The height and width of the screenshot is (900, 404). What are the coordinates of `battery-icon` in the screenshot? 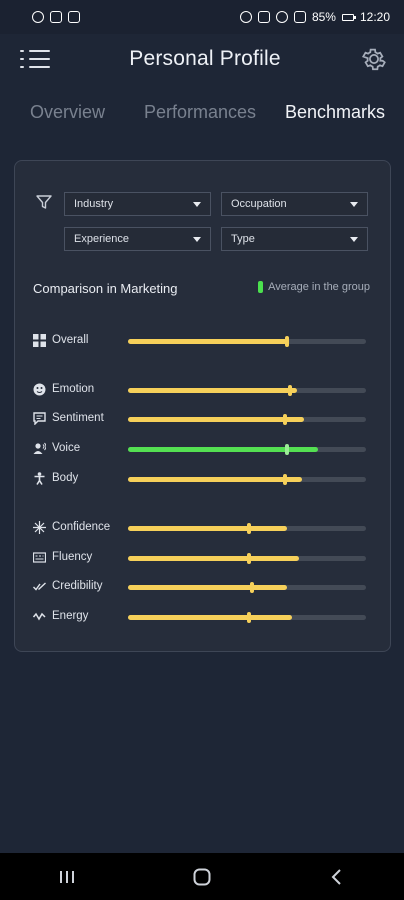 It's located at (348, 17).